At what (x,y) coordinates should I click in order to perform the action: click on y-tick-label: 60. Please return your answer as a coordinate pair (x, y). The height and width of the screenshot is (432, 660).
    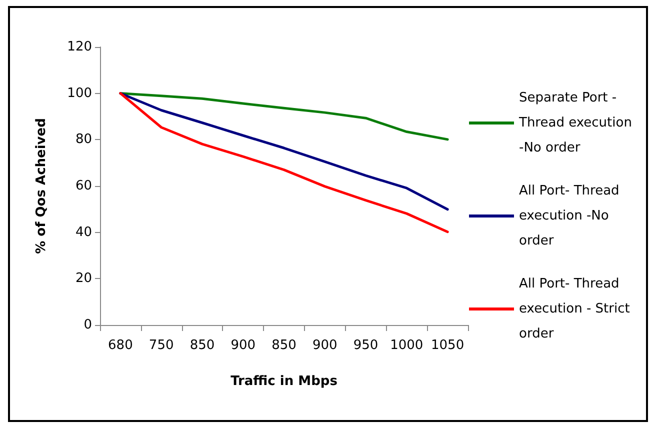
    Looking at the image, I should click on (83, 186).